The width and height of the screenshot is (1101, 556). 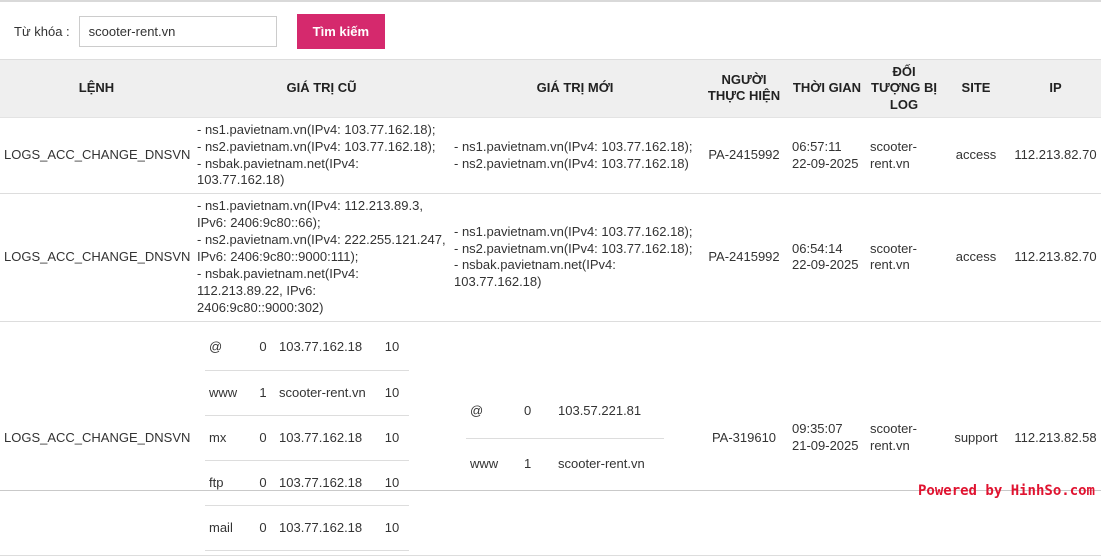 What do you see at coordinates (550, 490) in the screenshot?
I see `footer-divider` at bounding box center [550, 490].